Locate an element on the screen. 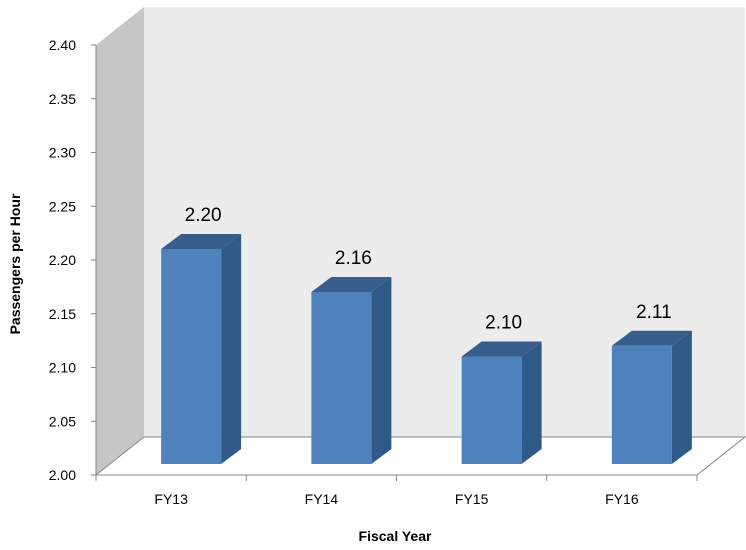  bar-top-FY13 is located at coordinates (201, 241).